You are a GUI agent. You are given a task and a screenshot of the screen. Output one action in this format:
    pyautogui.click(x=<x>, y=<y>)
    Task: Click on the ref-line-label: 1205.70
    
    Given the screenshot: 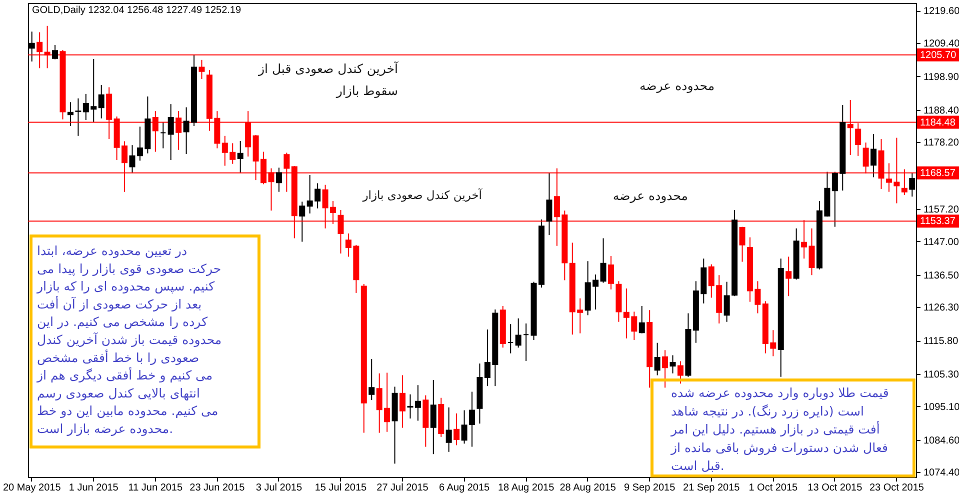 What is the action you would take?
    pyautogui.click(x=938, y=55)
    